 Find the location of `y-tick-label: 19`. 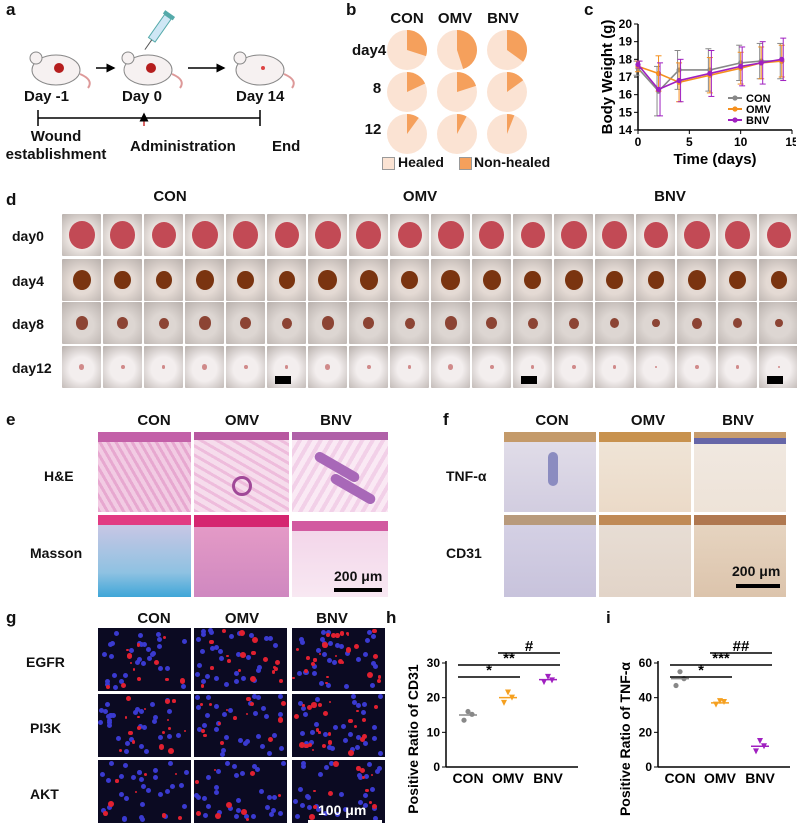

y-tick-label: 19 is located at coordinates (626, 42).